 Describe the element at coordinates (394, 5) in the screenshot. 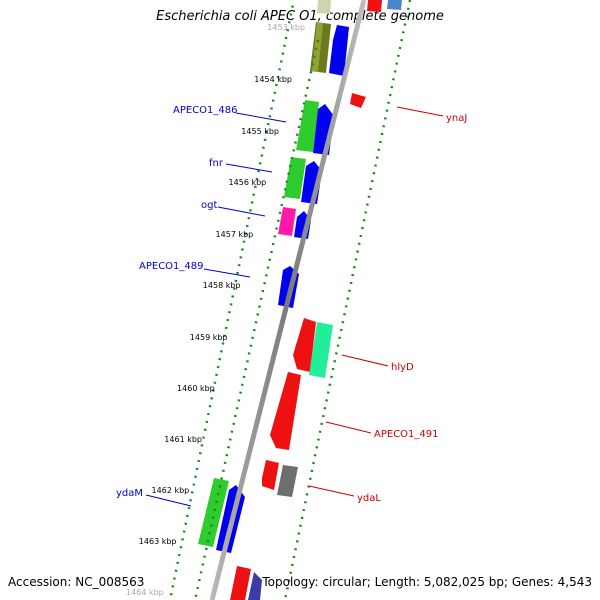

I see `feature-blue-top-right` at that location.